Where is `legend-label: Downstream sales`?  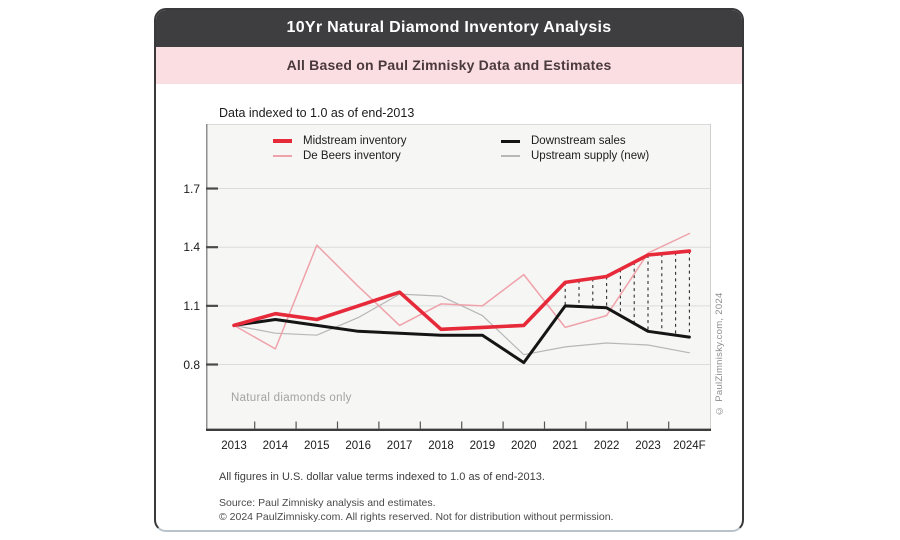
legend-label: Downstream sales is located at coordinates (578, 141).